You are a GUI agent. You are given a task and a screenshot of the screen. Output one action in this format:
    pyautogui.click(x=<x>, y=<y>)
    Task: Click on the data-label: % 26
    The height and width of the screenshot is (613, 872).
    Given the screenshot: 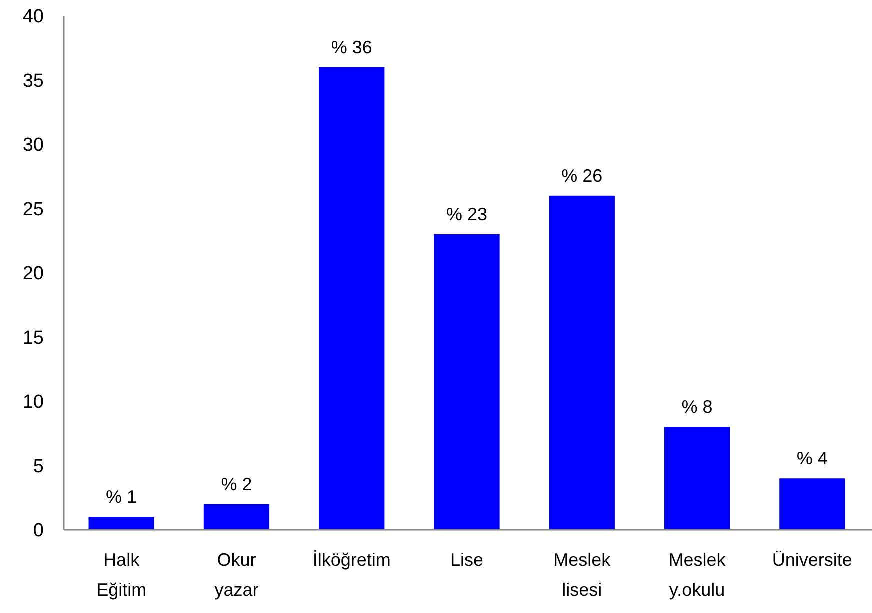 What is the action you would take?
    pyautogui.click(x=582, y=176)
    